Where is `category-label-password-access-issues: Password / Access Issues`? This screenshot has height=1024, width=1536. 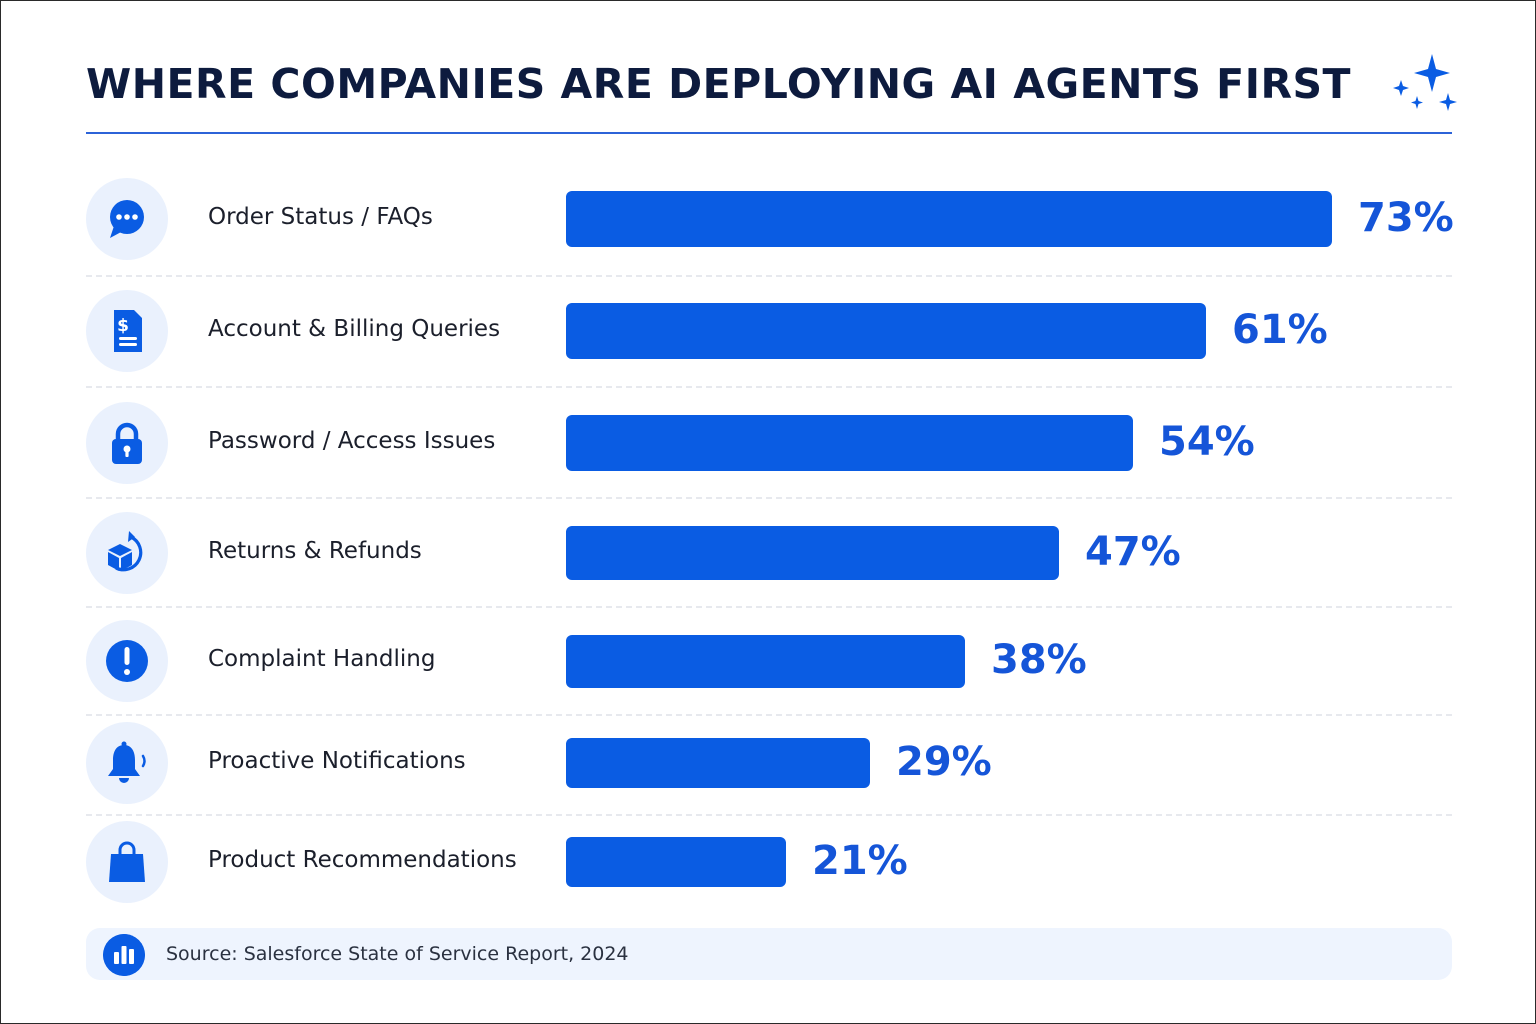
category-label-password-access-issues: Password / Access Issues is located at coordinates (352, 441).